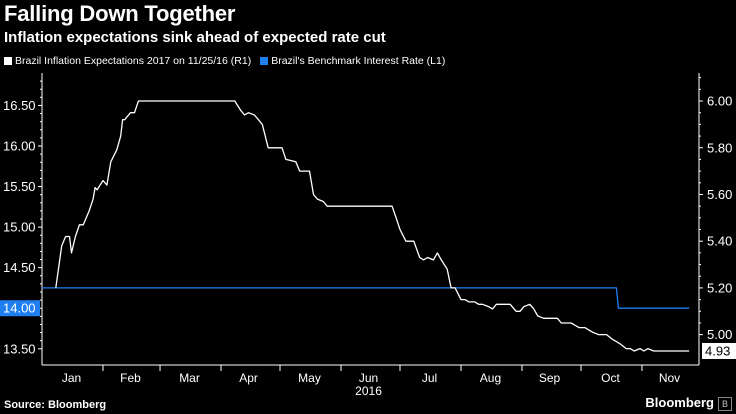 This screenshot has height=414, width=736. Describe the element at coordinates (719, 287) in the screenshot. I see `y-right-tick-label: 5.20` at that location.